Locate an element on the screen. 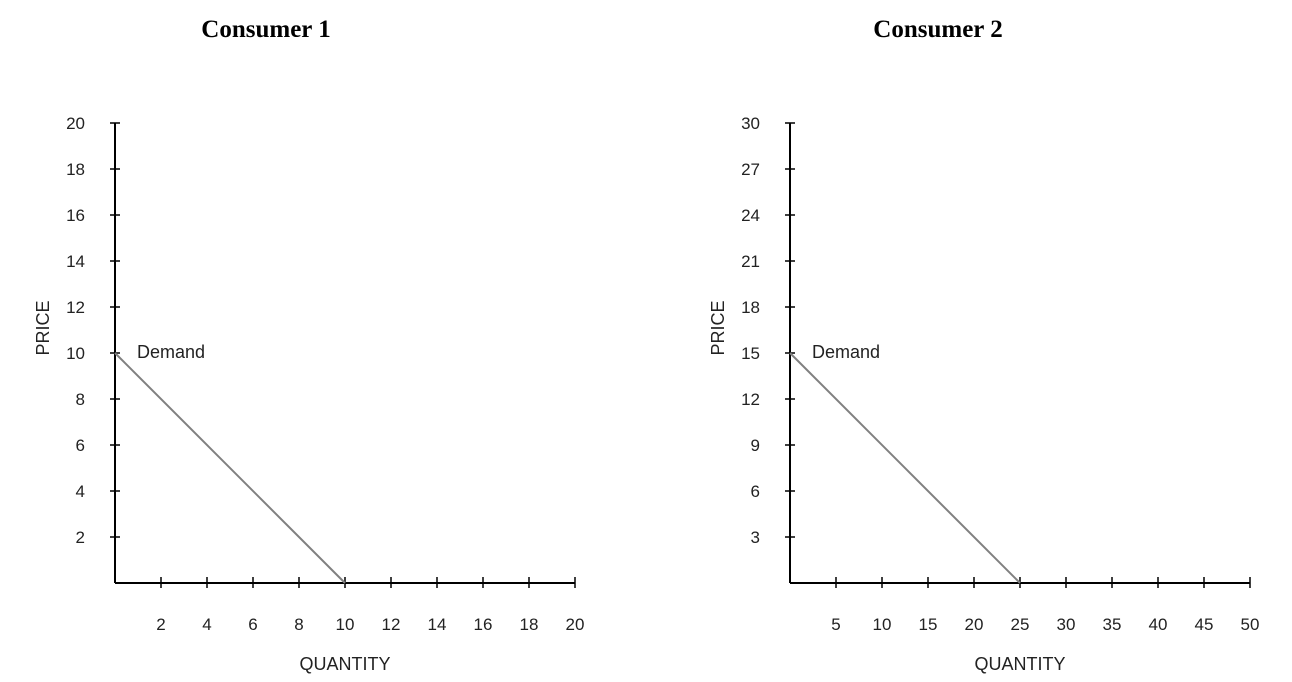  y-tick-label-1: 6 is located at coordinates (80, 445).